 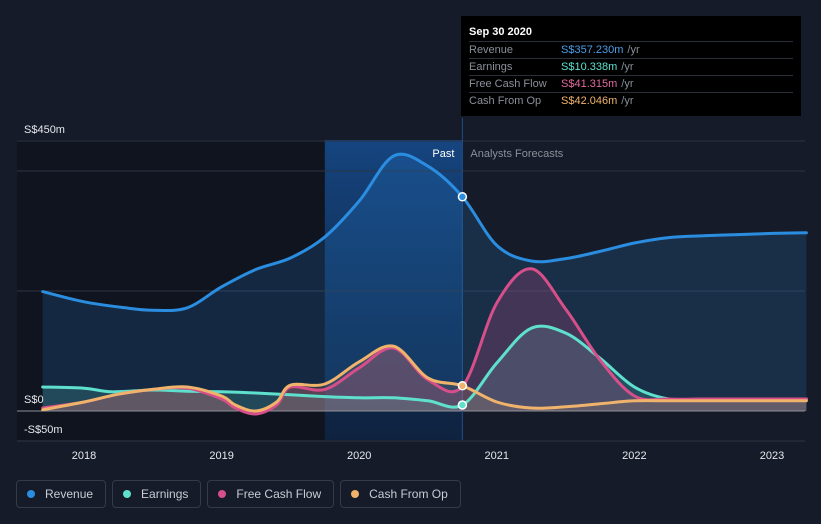 I want to click on y-label-zero: S$0, so click(x=34, y=400).